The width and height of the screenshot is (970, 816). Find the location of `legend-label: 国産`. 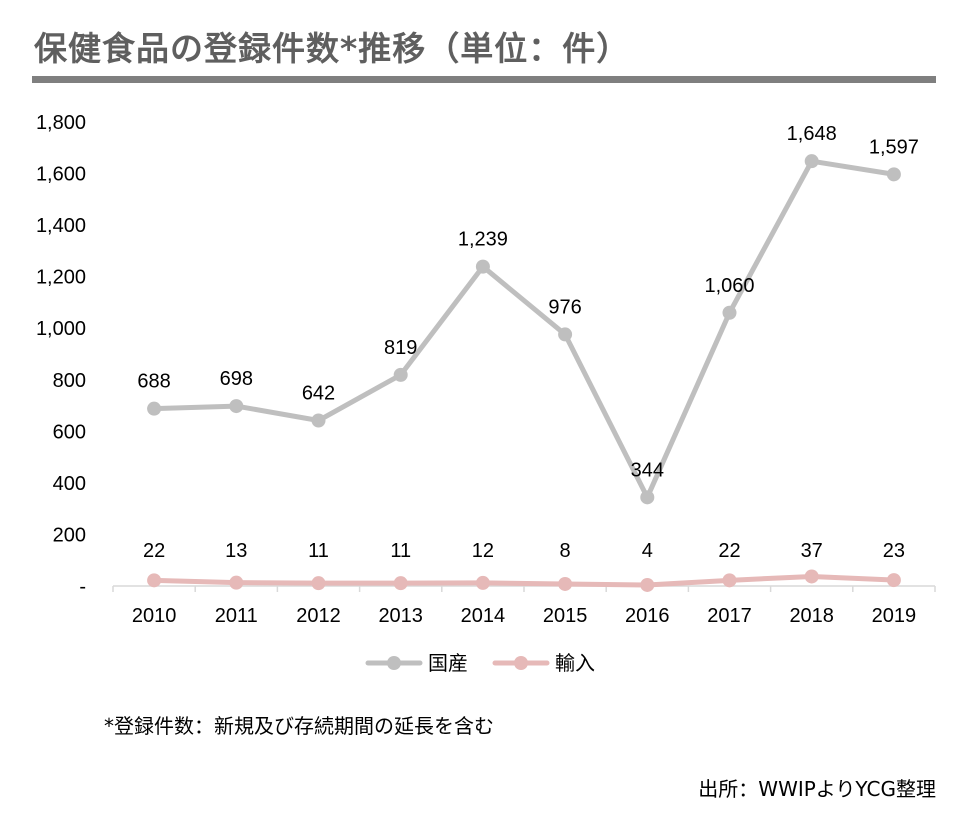

legend-label: 国産 is located at coordinates (448, 663).